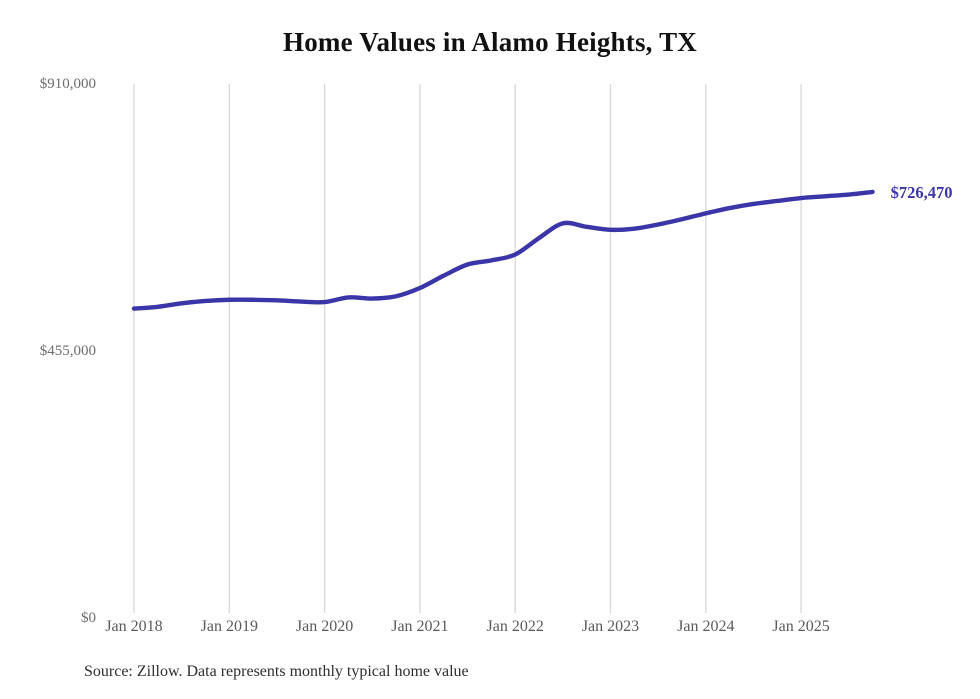 The width and height of the screenshot is (980, 699). Describe the element at coordinates (490, 42) in the screenshot. I see `chart-title: Home Values in Alamo Heights, TX` at that location.